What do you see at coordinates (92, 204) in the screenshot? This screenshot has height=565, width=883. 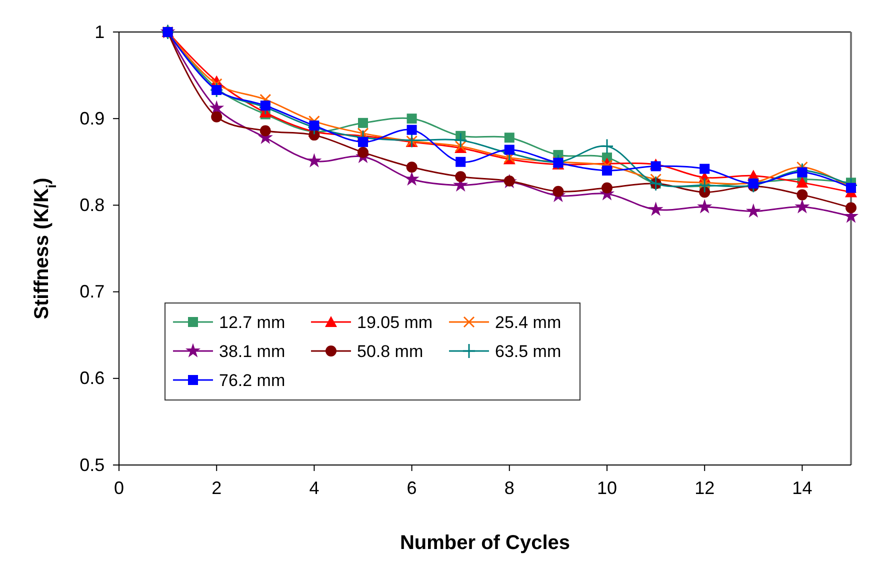 I see `y-tick-label: 0.8` at bounding box center [92, 204].